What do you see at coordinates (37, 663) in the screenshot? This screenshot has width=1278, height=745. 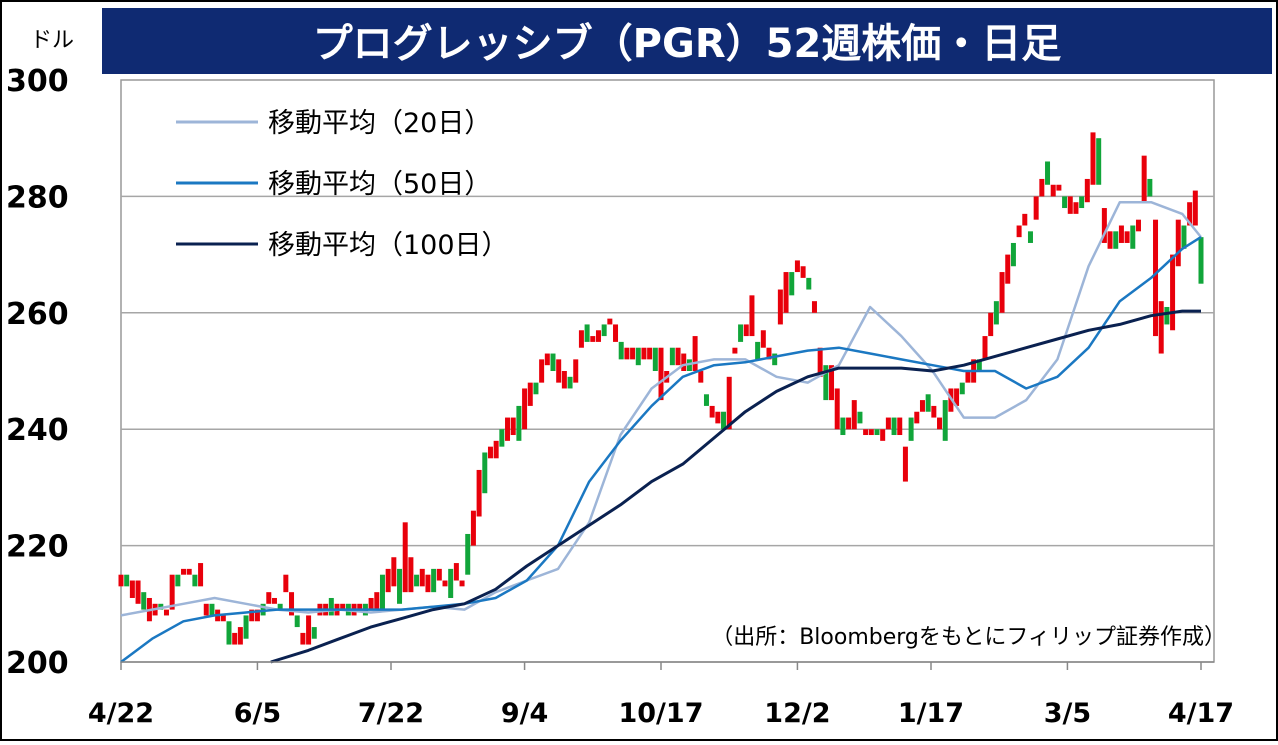 I see `y-tick-label: 200` at bounding box center [37, 663].